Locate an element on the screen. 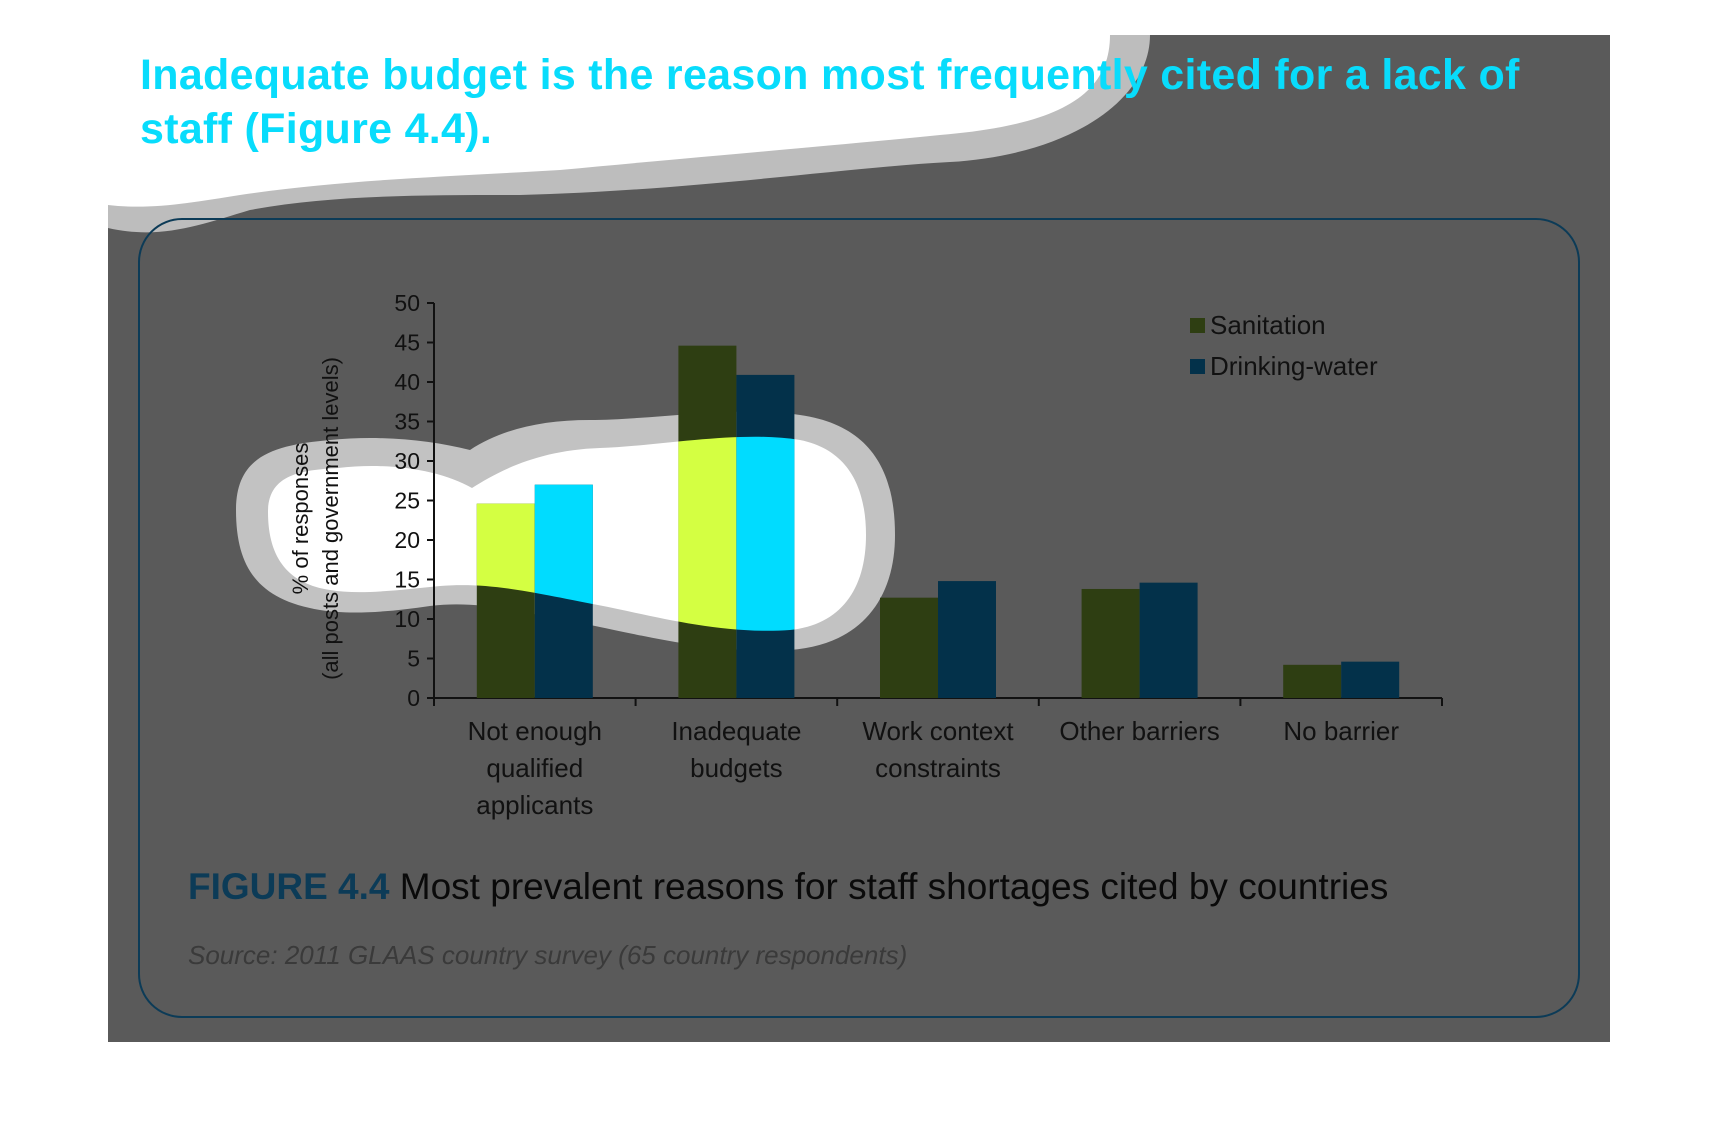 The image size is (1710, 1130). bar-highlight-sanitation is located at coordinates (707, 533).